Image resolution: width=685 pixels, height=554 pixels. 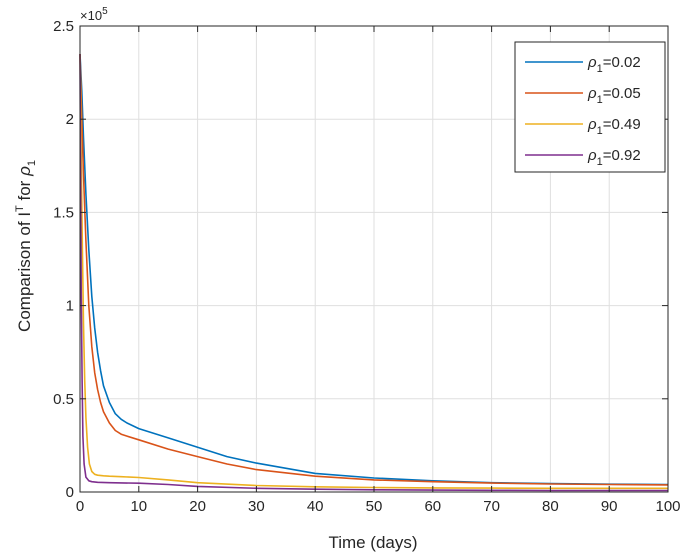 I want to click on y-tick-label: 0.5, so click(x=63, y=399).